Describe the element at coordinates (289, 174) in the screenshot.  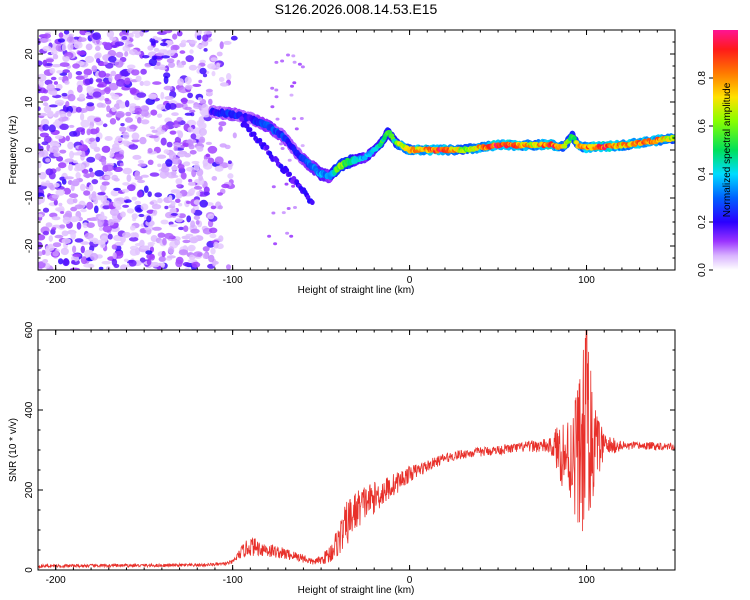
I see `heatmap-ridge-cell` at that location.